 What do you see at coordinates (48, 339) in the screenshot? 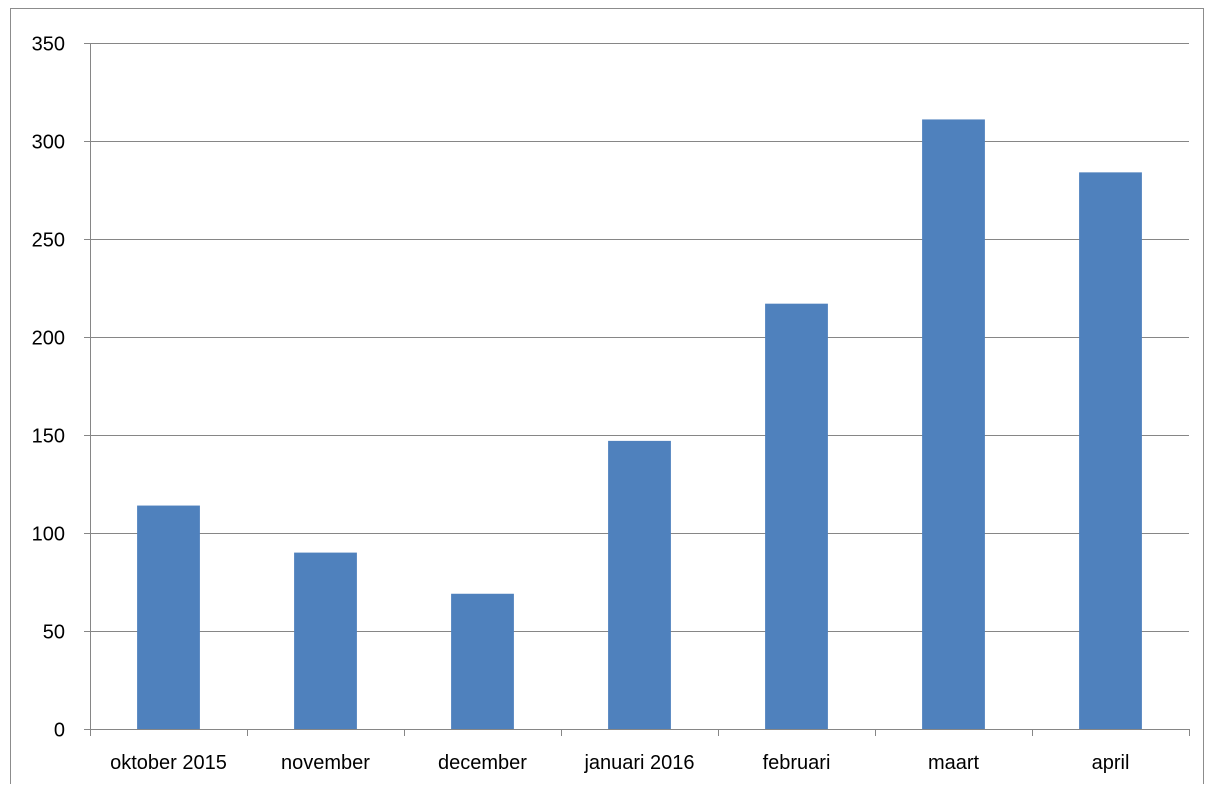
I see `y-tick-label: 200` at bounding box center [48, 339].